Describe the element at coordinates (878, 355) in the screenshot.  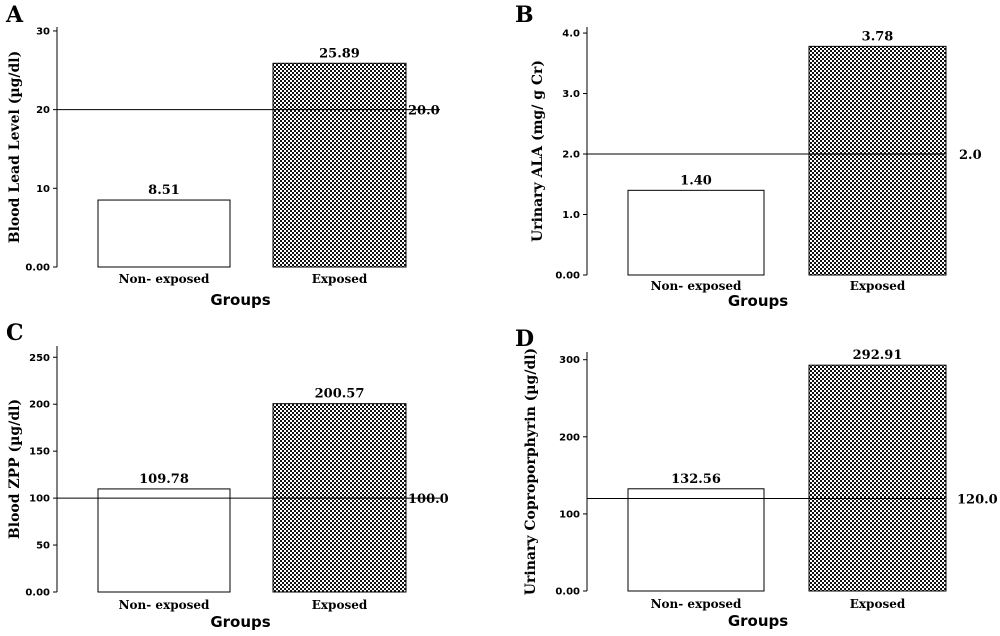
I see `bar-value-label: 292.91` at that location.